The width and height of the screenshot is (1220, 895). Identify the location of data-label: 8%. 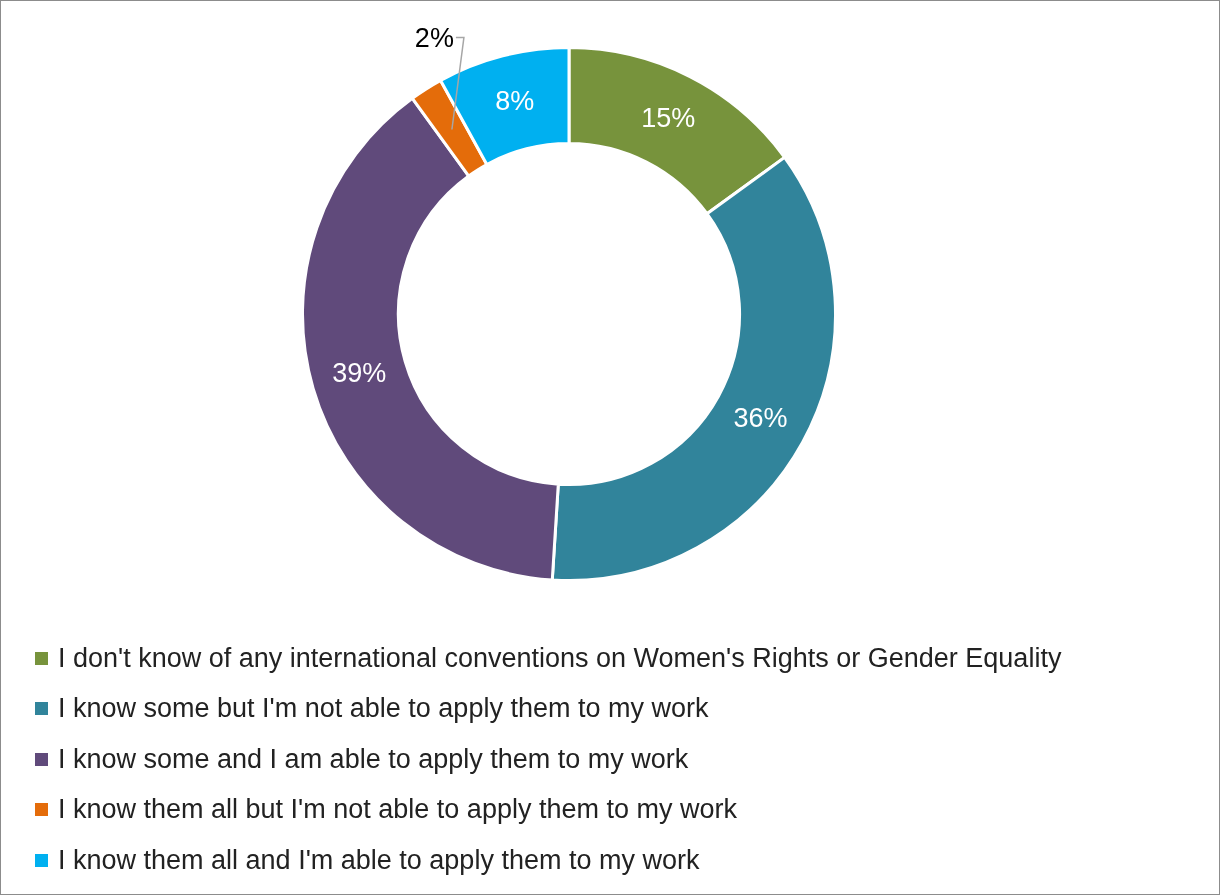
(515, 100).